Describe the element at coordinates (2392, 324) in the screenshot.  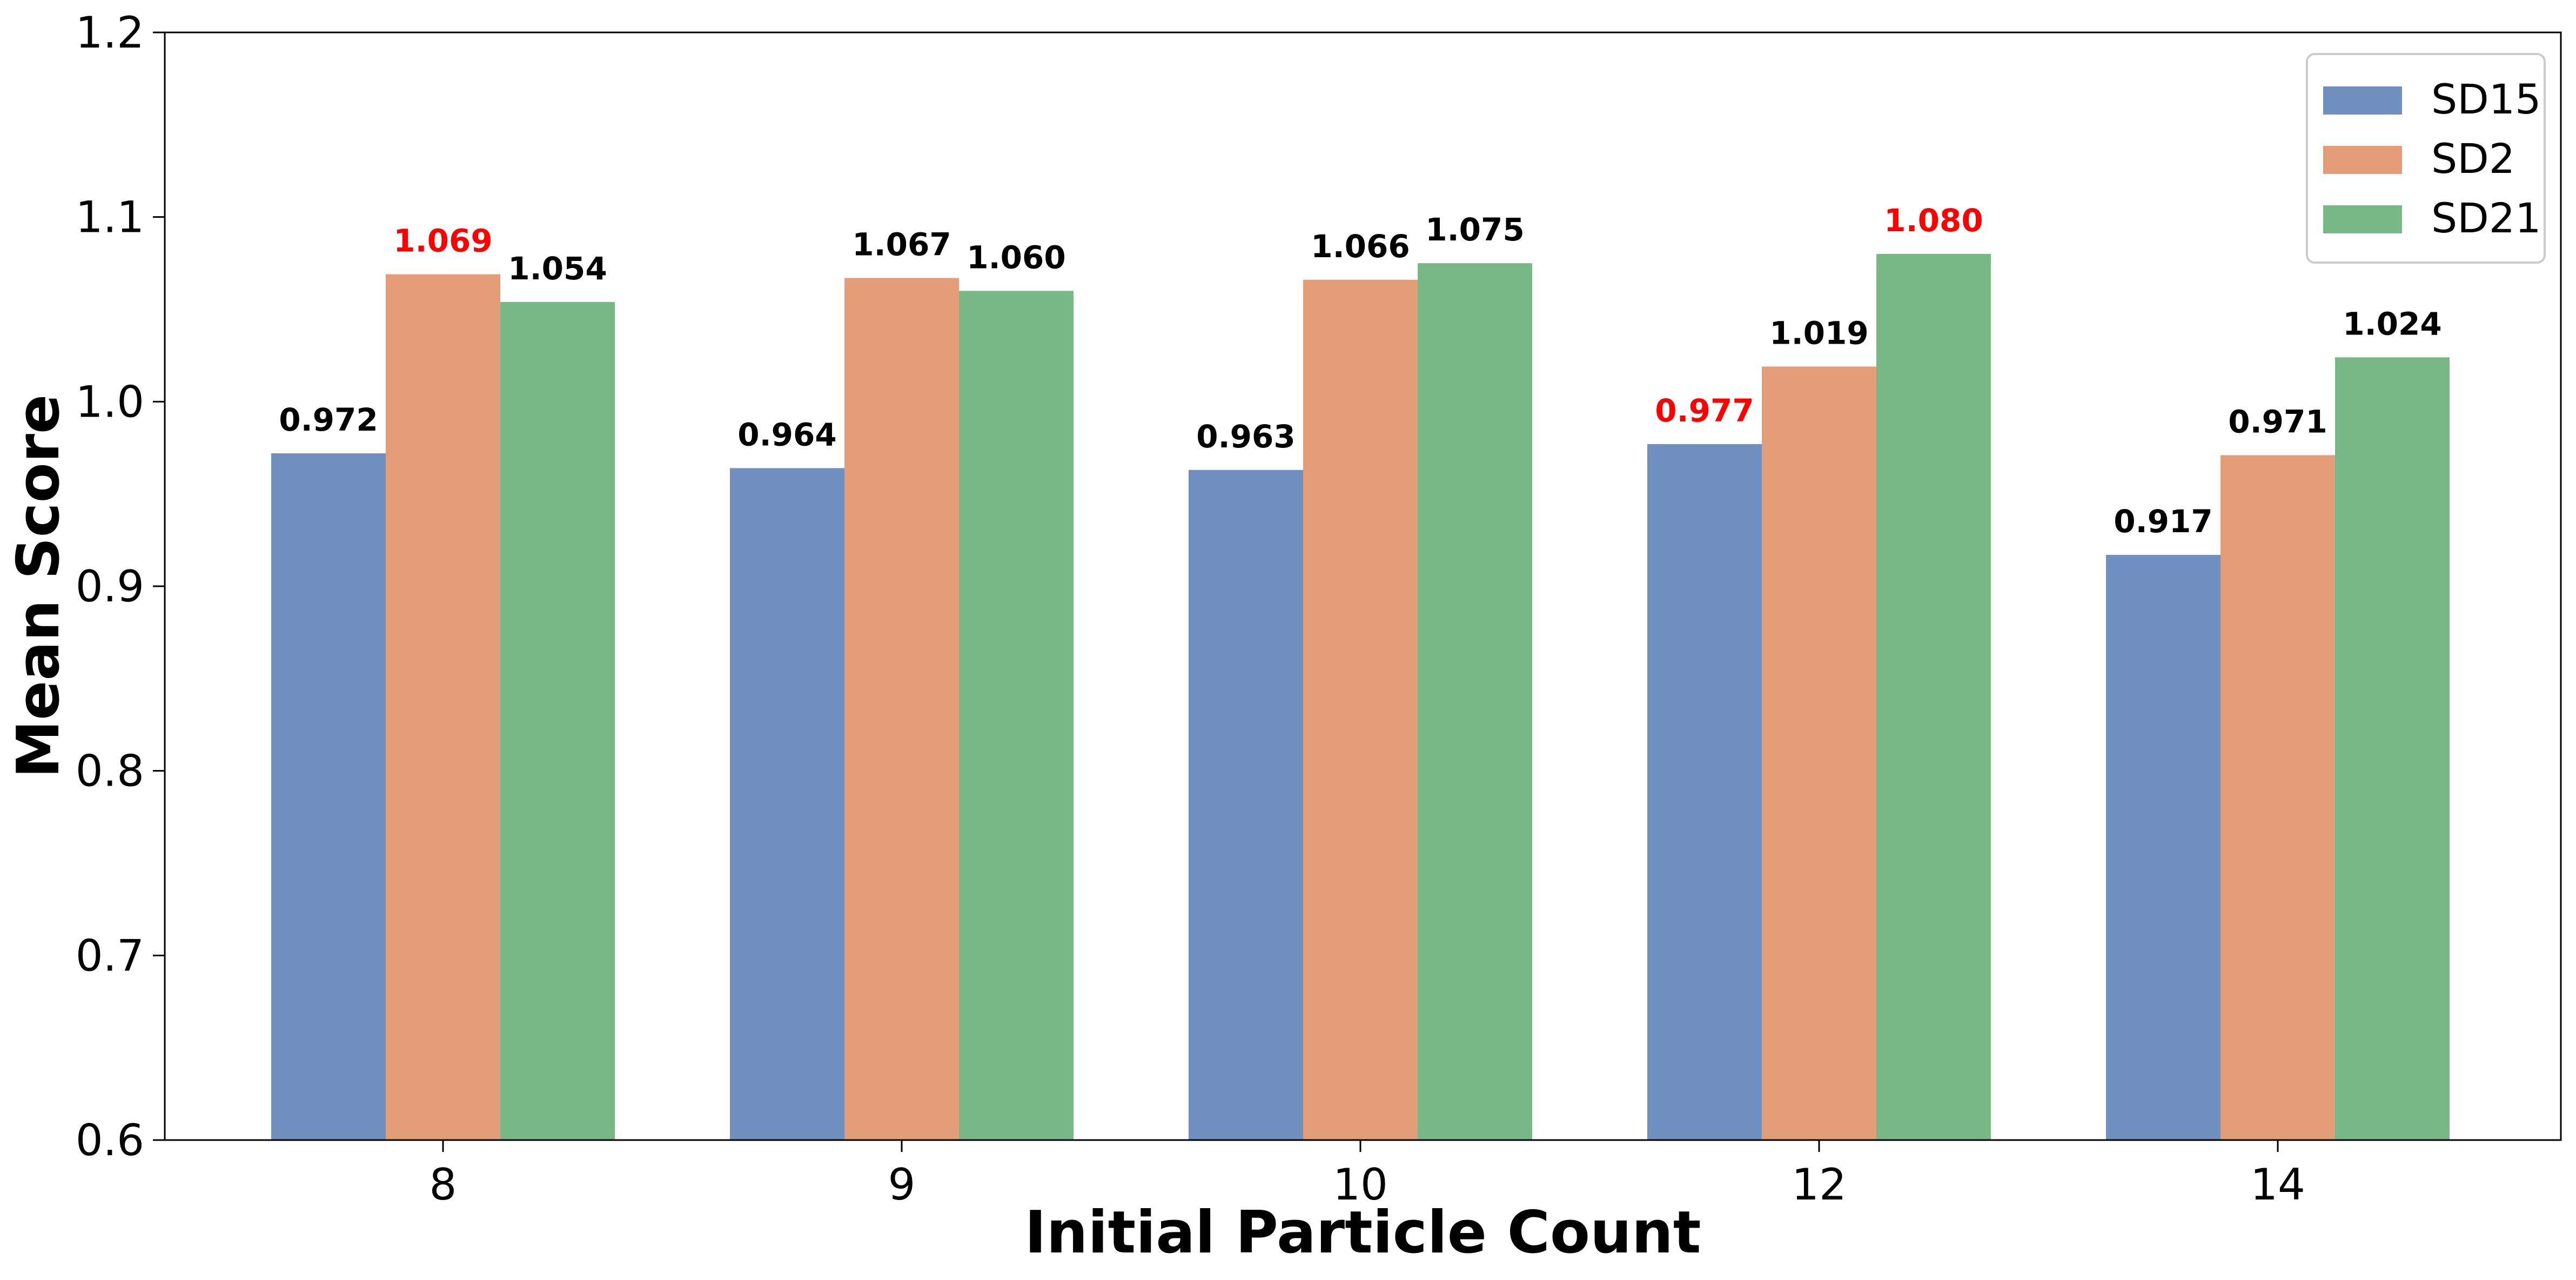
I see `value-label-sd21-14: 1.024` at that location.